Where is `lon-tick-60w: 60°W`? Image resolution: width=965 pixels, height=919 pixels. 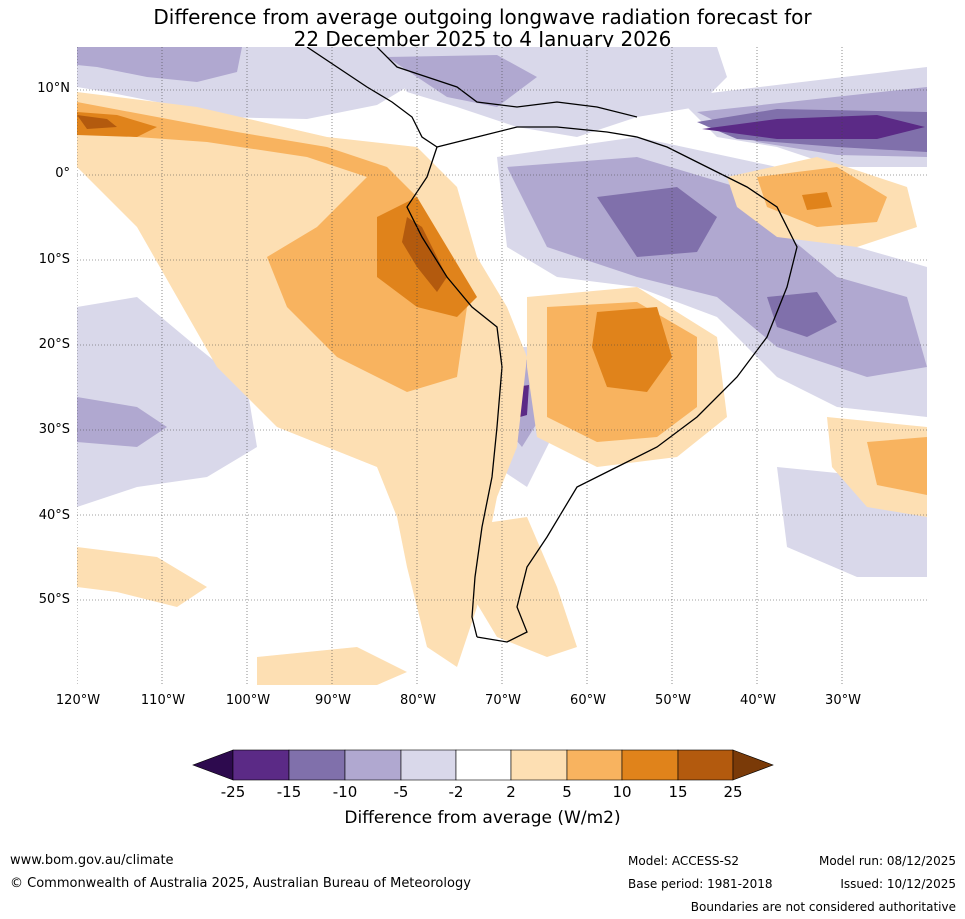 lon-tick-60w: 60°W is located at coordinates (588, 700).